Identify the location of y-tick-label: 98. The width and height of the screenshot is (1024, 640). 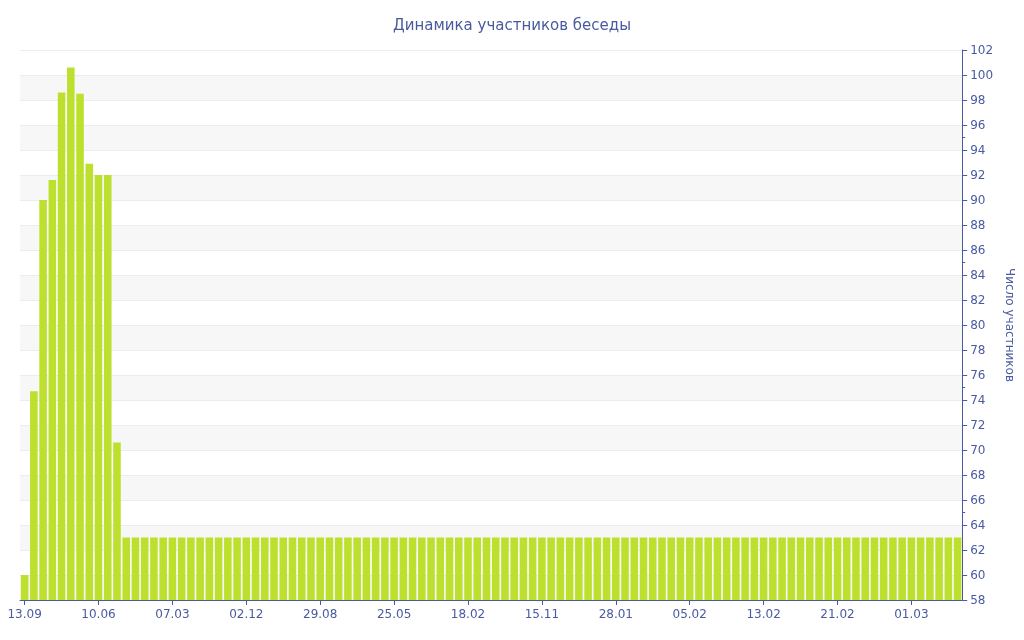
(978, 100).